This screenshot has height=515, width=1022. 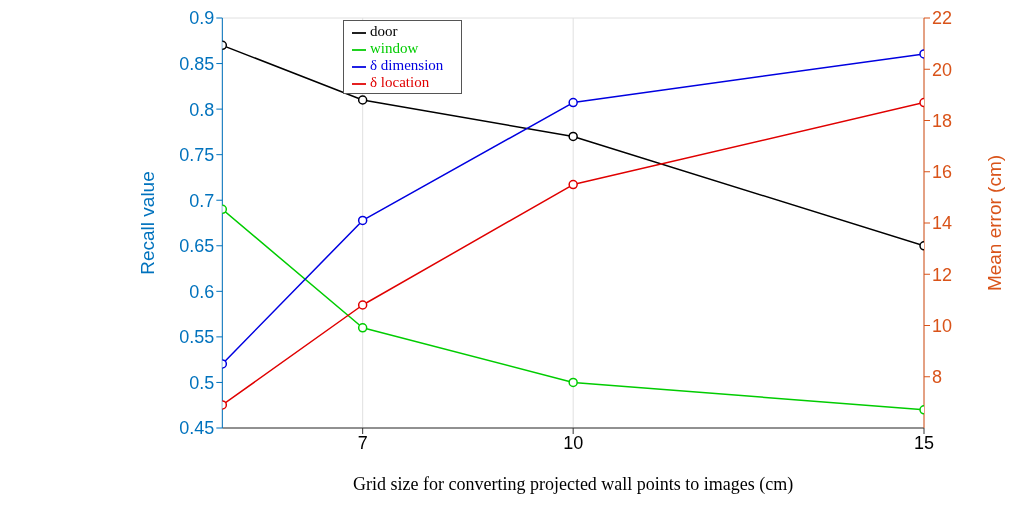 What do you see at coordinates (400, 82) in the screenshot?
I see `legend-label: δ location` at bounding box center [400, 82].